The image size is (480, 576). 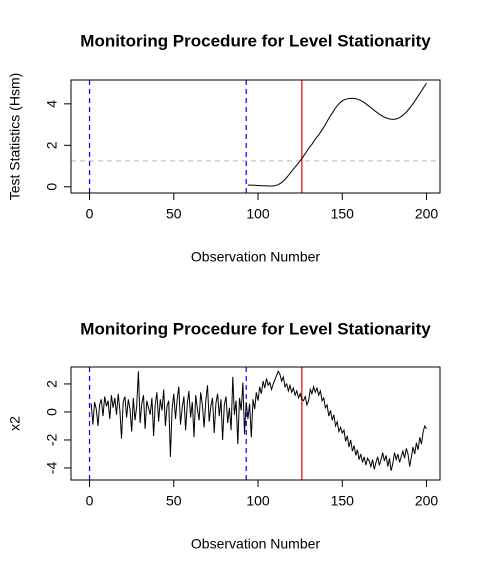 I want to click on y-axis-label: Test Statistics (Hsm), so click(x=15, y=137).